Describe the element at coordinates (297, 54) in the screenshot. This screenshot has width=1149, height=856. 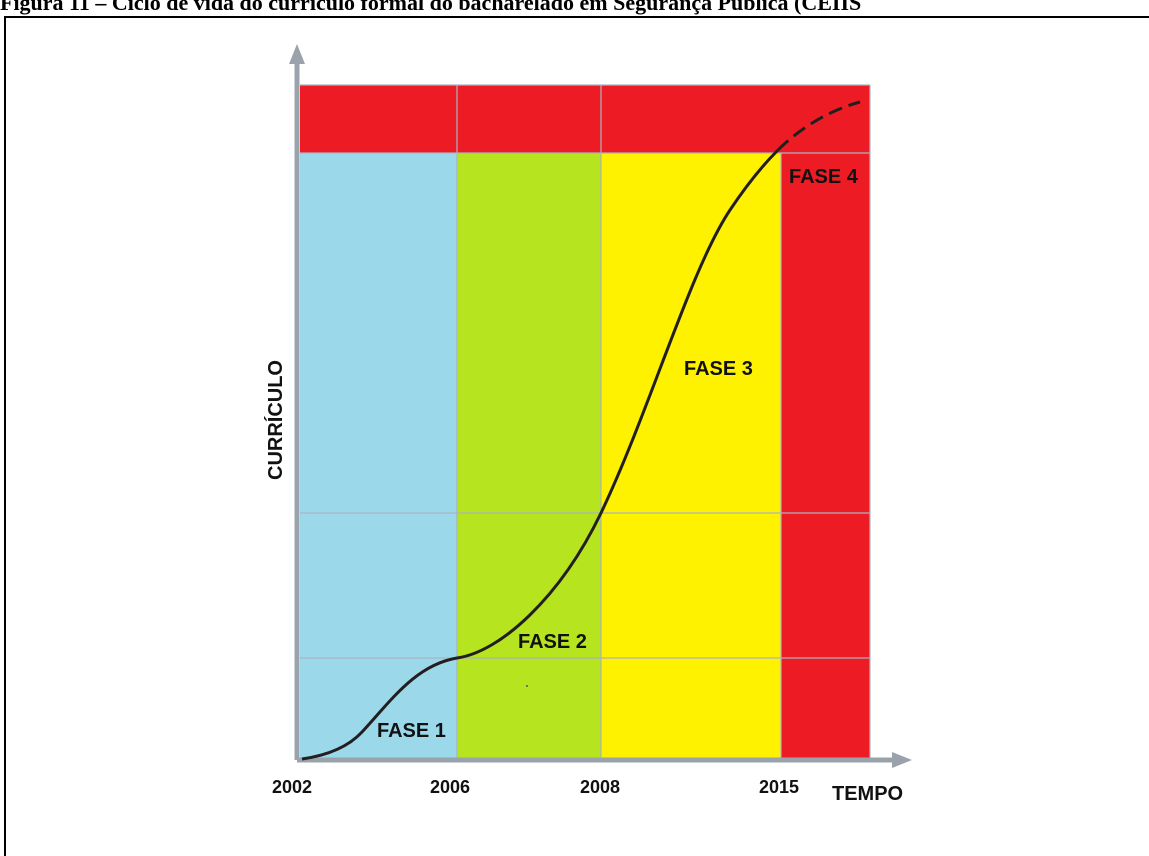
I see `y-axis-arrow` at that location.